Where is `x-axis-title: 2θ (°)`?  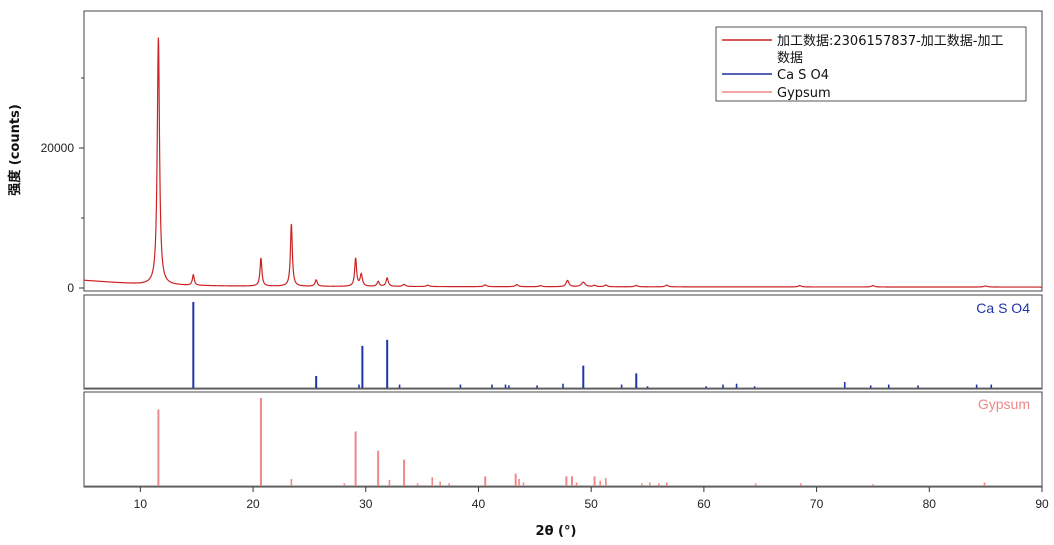 x-axis-title: 2θ (°) is located at coordinates (556, 531).